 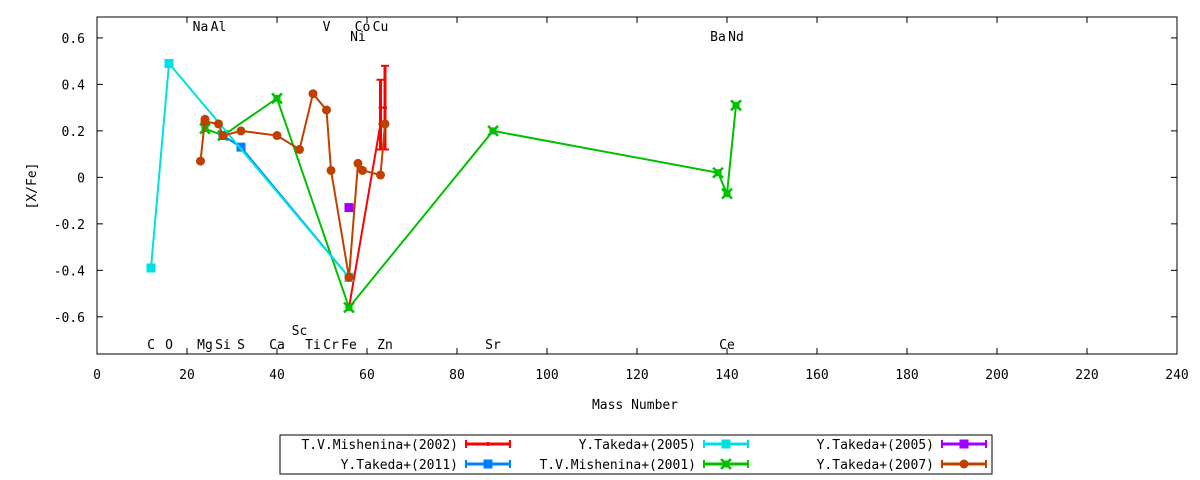 What do you see at coordinates (205, 345) in the screenshot?
I see `element-label: Mg` at bounding box center [205, 345].